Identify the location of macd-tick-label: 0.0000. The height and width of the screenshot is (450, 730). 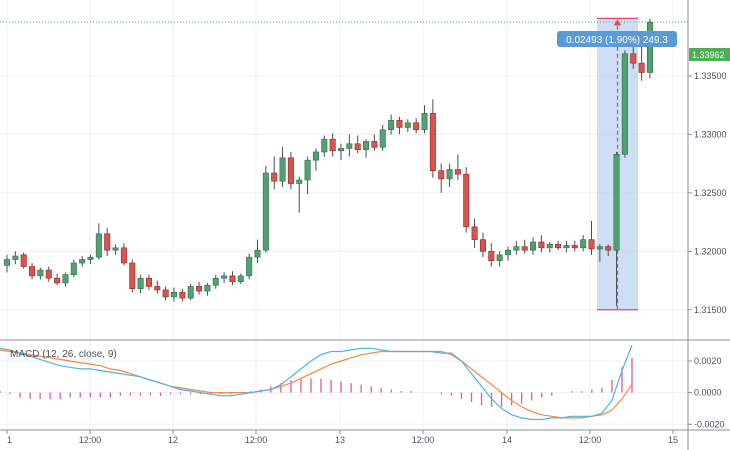
(708, 393).